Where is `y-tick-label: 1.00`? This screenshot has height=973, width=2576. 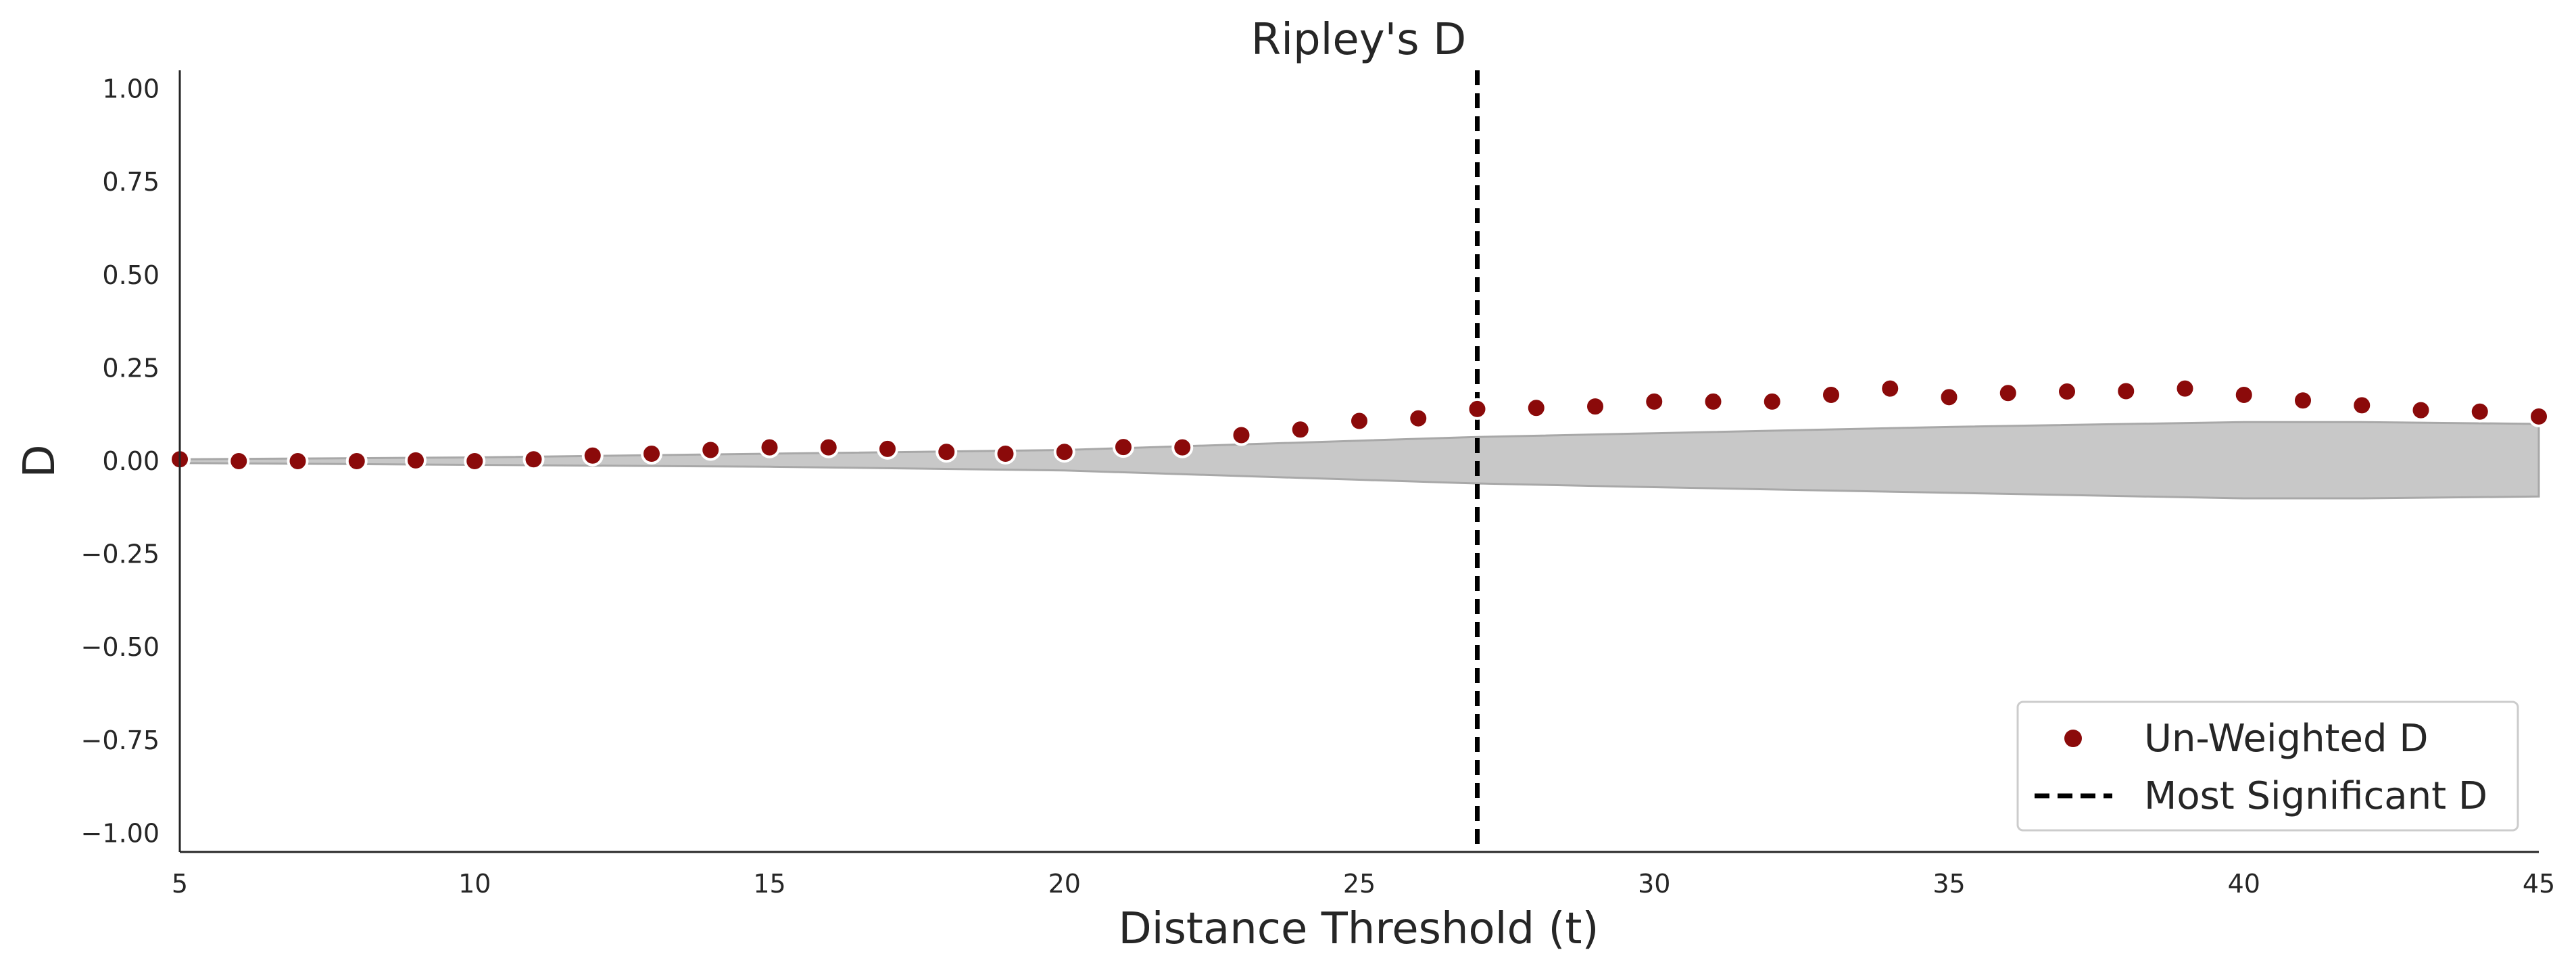
y-tick-label: 1.00 is located at coordinates (131, 89).